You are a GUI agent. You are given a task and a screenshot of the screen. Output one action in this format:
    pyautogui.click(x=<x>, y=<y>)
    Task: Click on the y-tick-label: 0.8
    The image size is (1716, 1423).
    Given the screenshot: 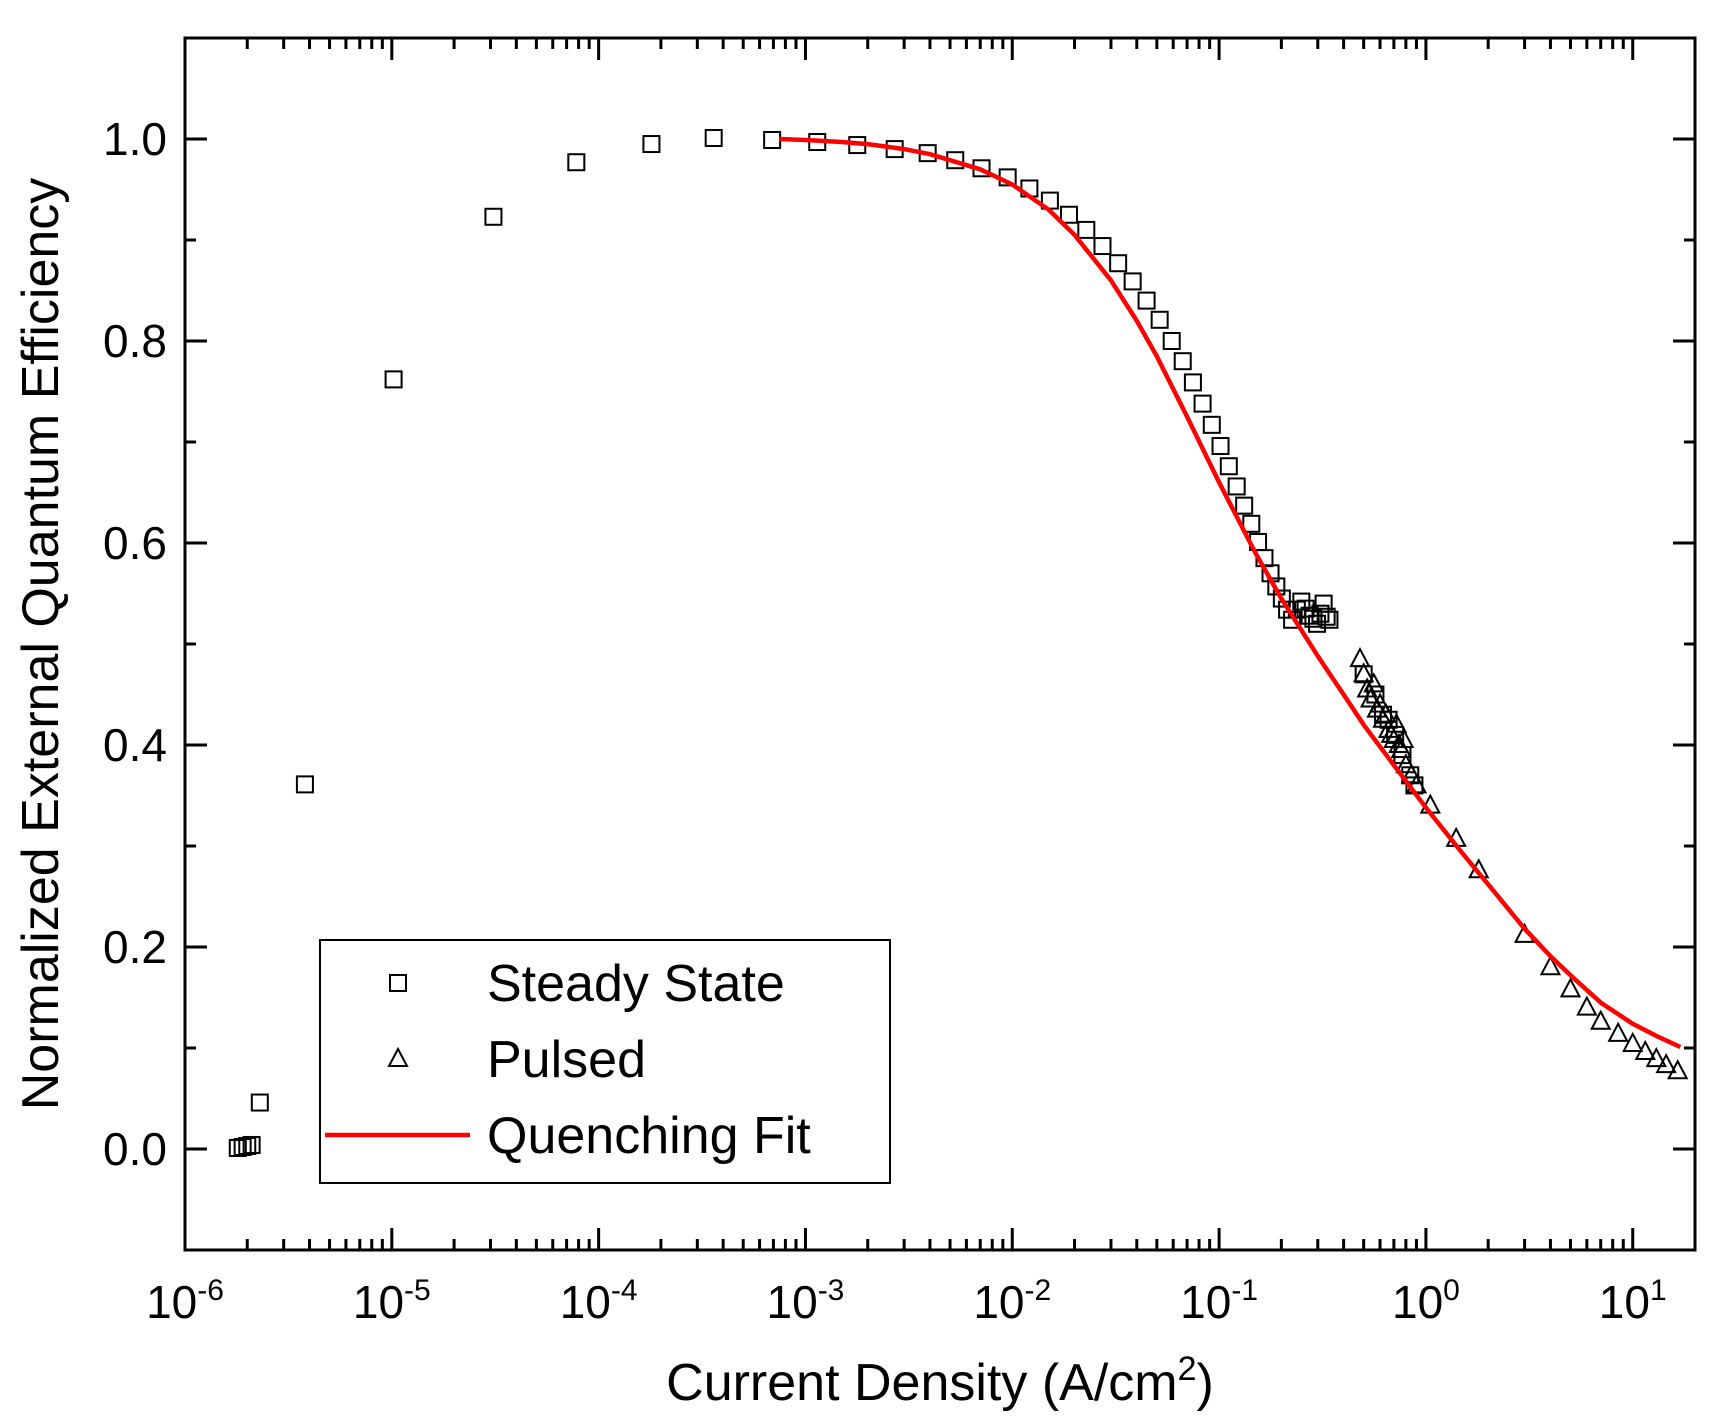 What is the action you would take?
    pyautogui.click(x=135, y=341)
    